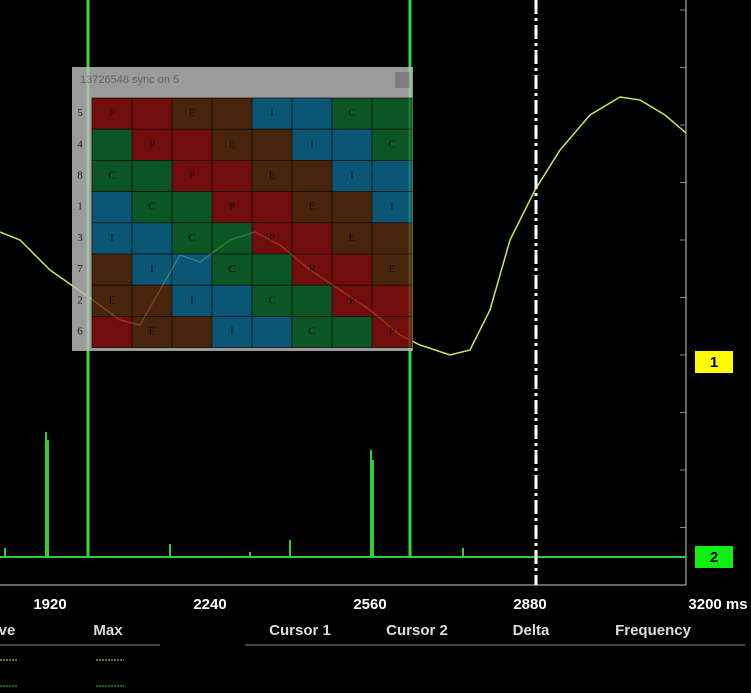 The image size is (751, 693). Describe the element at coordinates (369, 604) in the screenshot. I see `x-tick-label: 2560` at that location.